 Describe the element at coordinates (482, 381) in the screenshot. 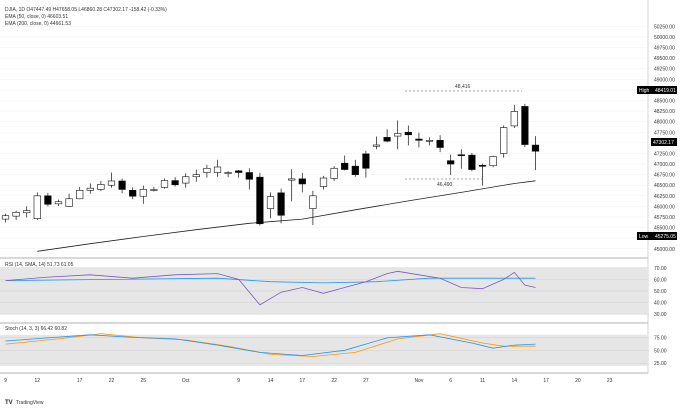

I see `date-tick-label: 11` at that location.